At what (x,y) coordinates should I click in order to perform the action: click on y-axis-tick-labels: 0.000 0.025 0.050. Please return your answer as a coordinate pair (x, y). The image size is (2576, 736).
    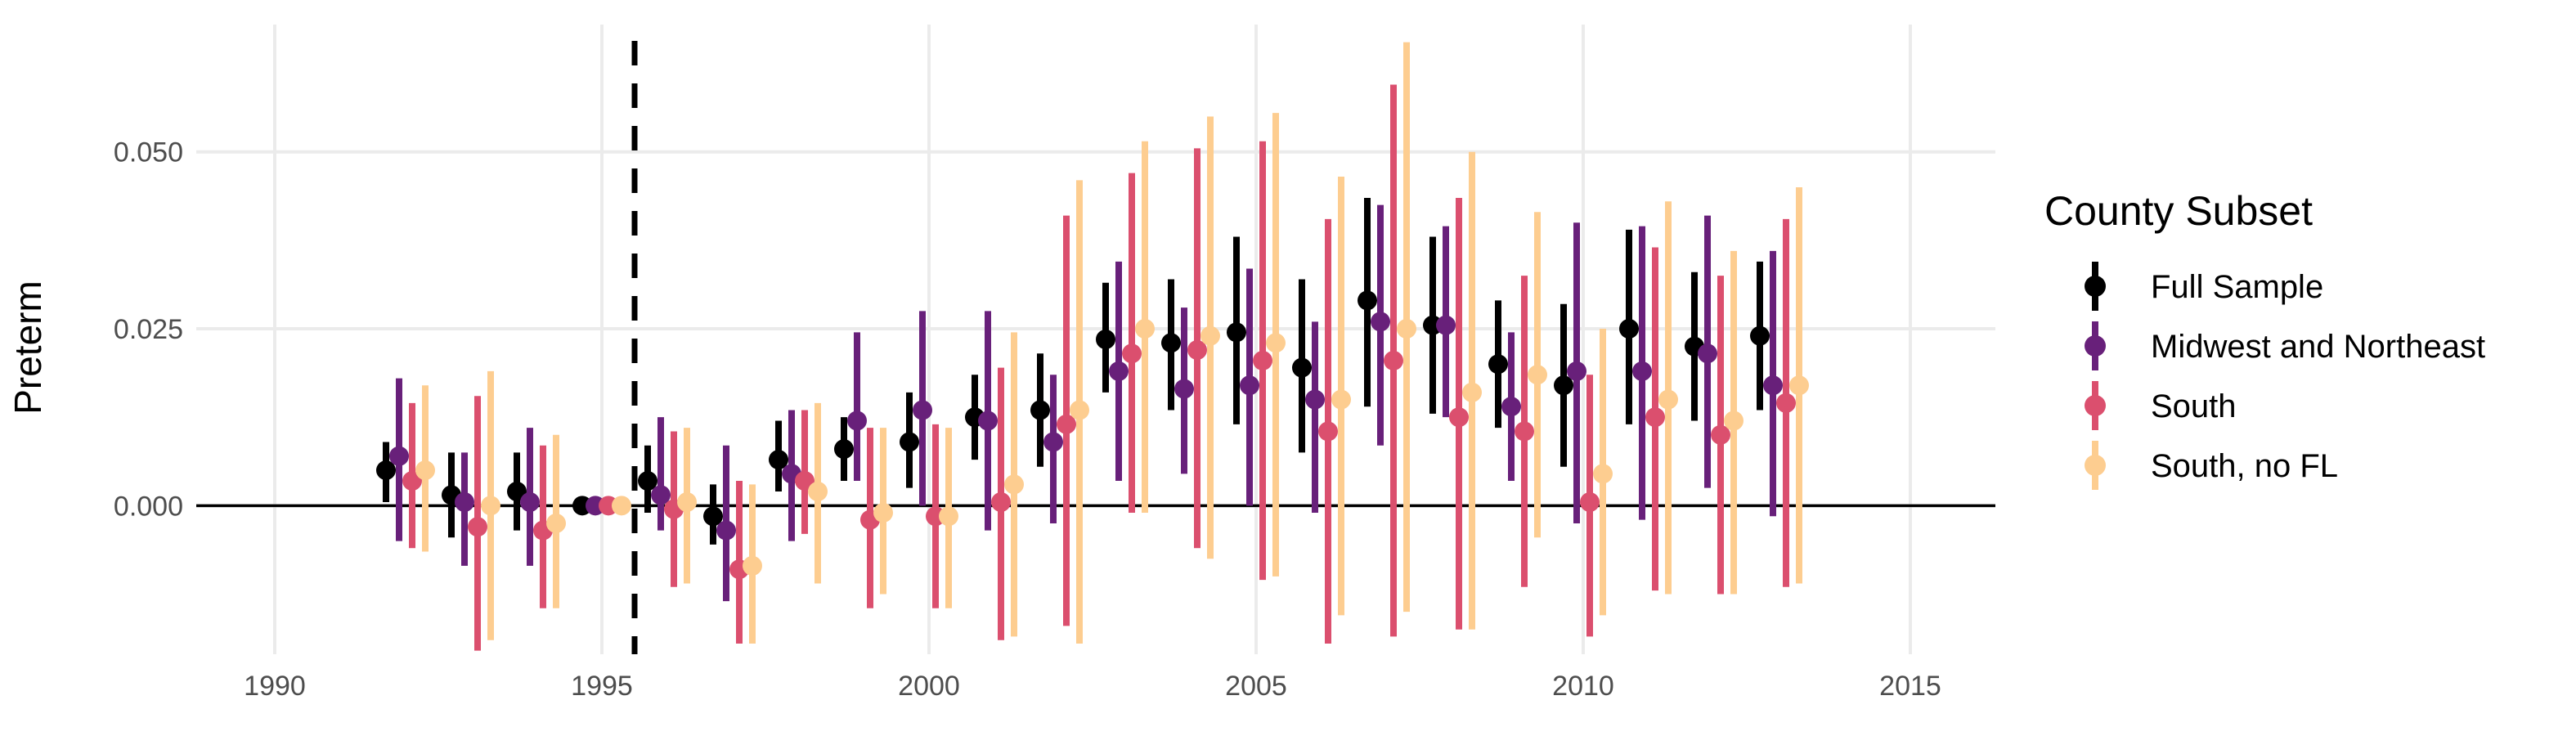
    Looking at the image, I should click on (148, 330).